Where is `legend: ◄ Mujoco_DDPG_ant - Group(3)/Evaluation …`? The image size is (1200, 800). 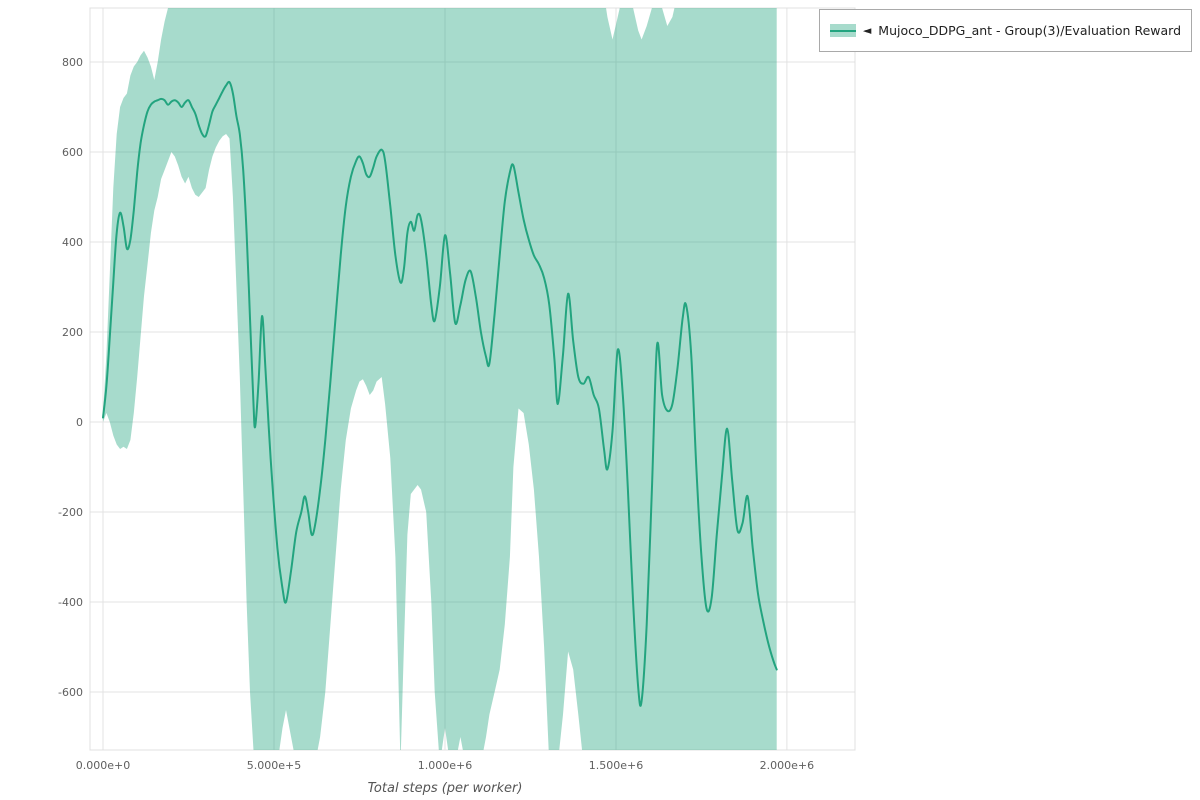
legend: ◄ Mujoco_DDPG_ant - Group(3)/Evaluation … is located at coordinates (1005, 30).